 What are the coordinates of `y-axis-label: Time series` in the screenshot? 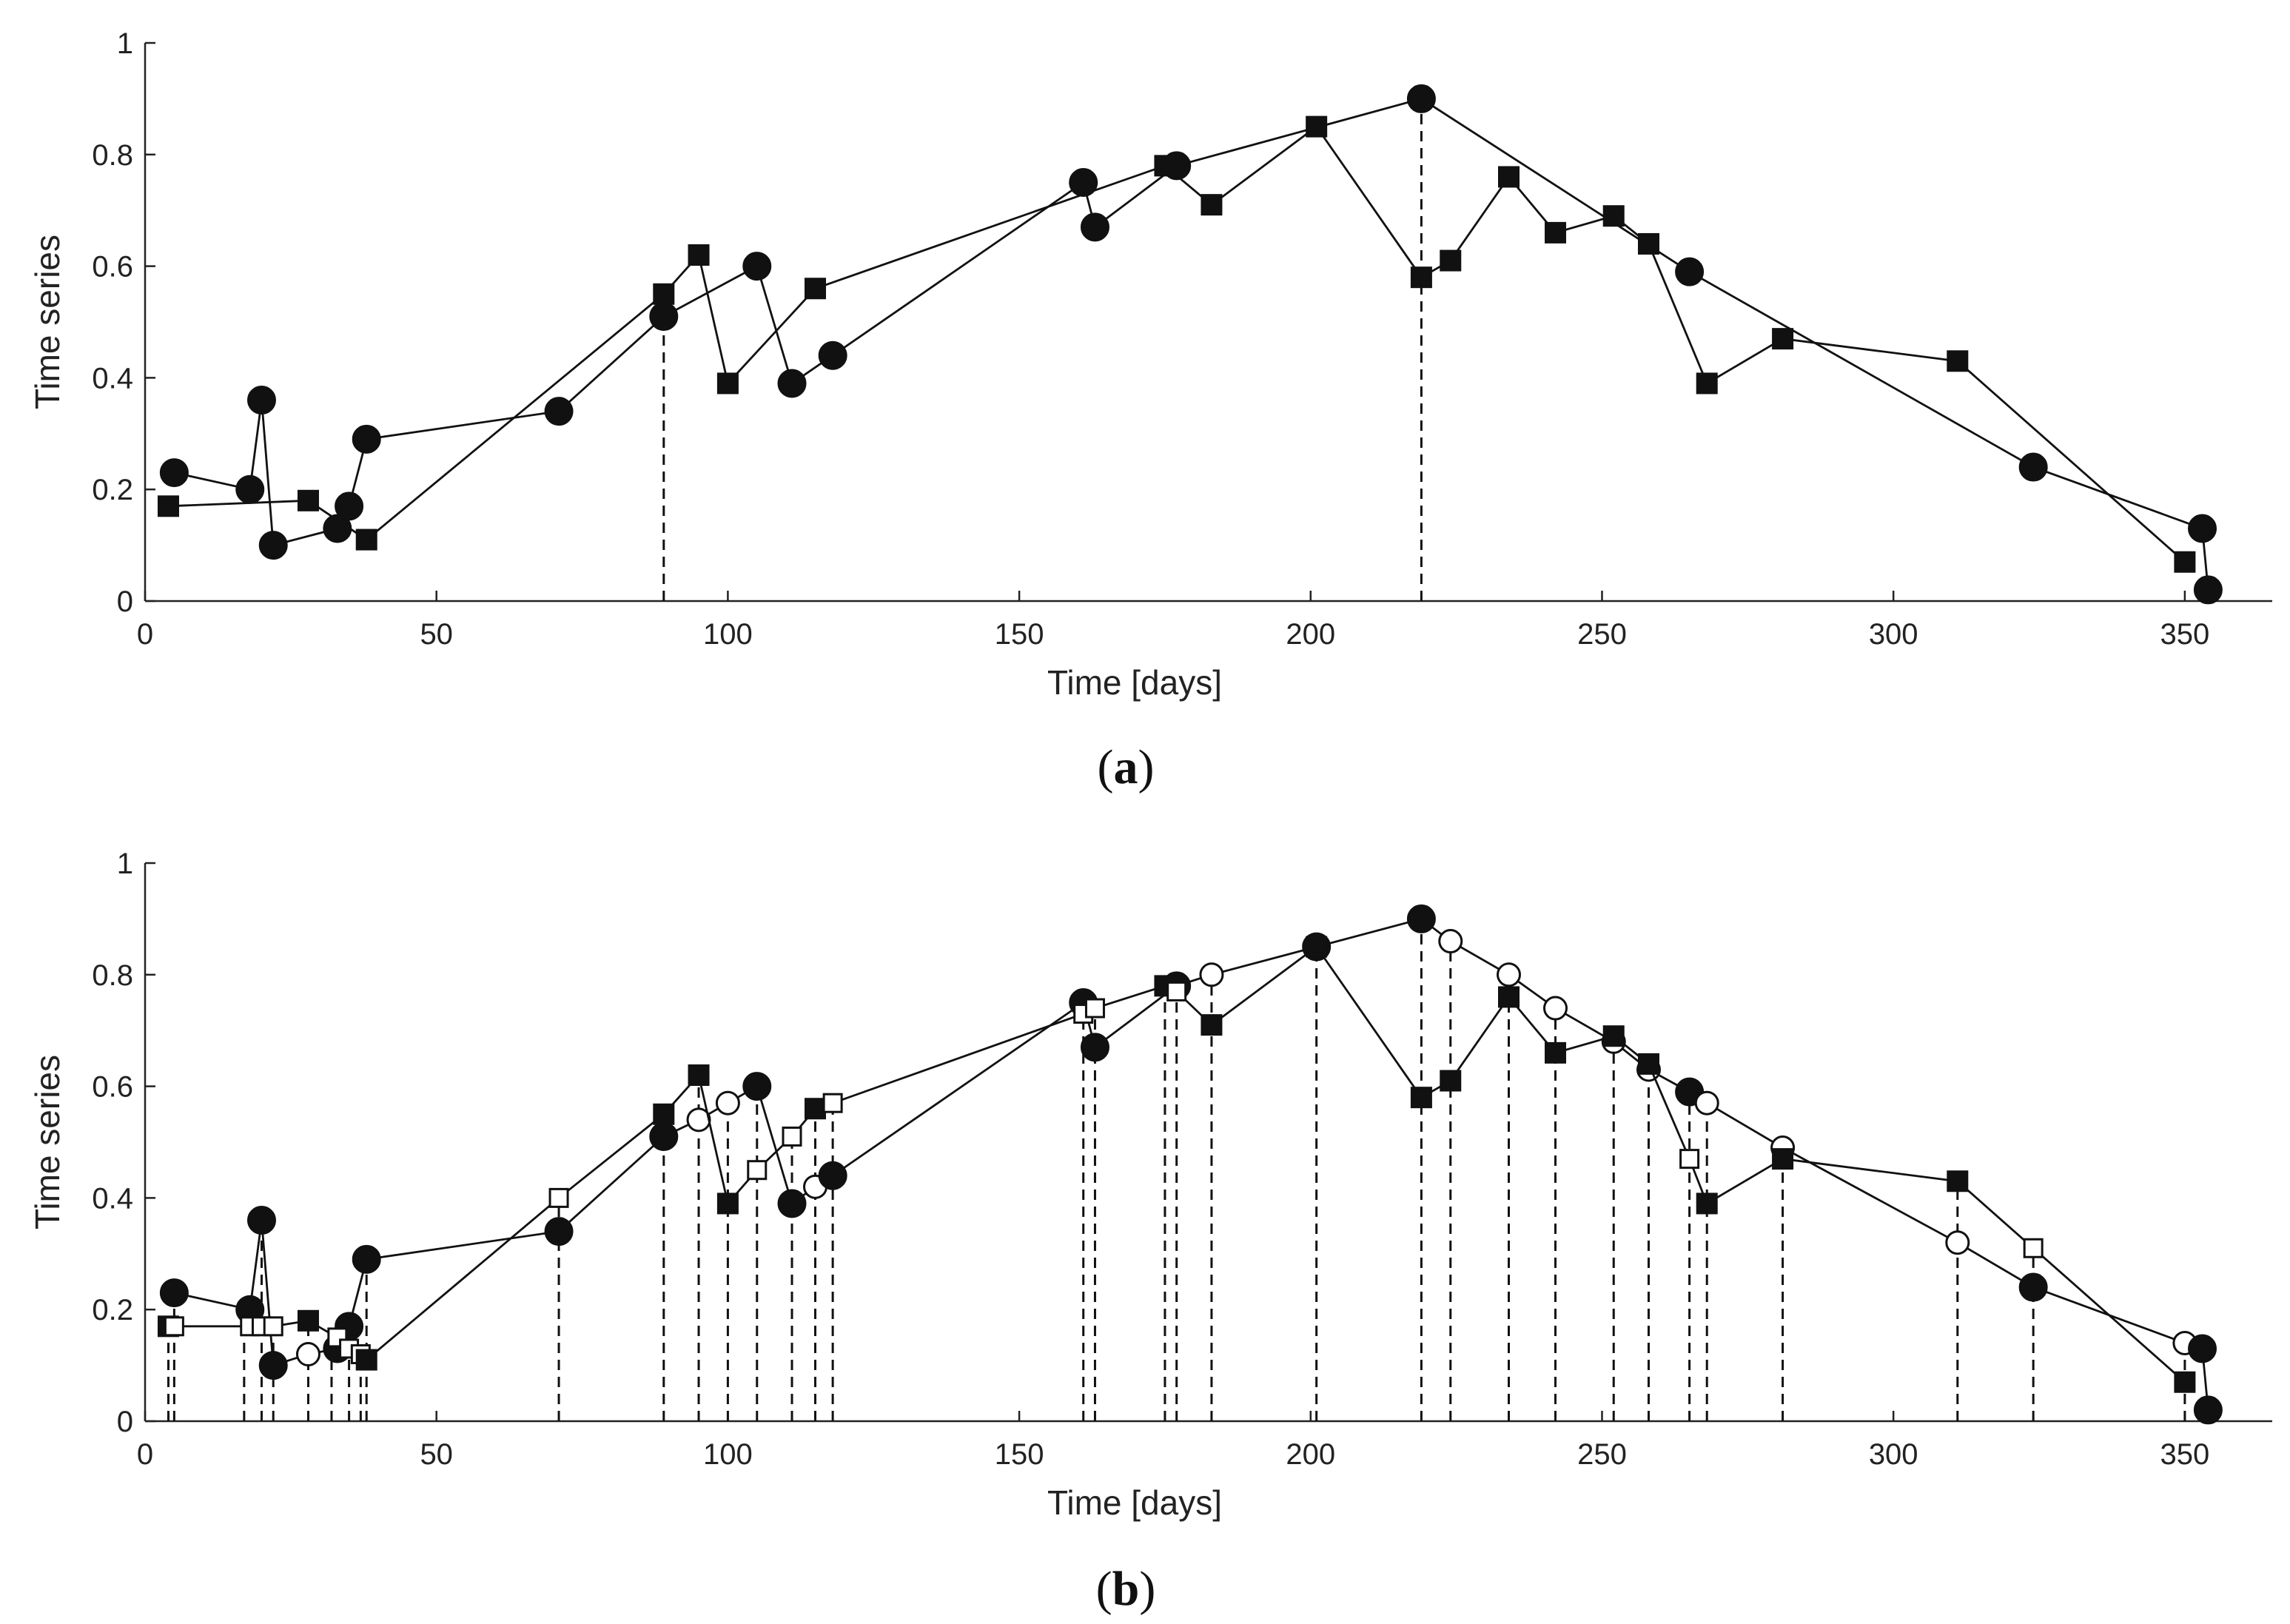 It's located at (48, 1142).